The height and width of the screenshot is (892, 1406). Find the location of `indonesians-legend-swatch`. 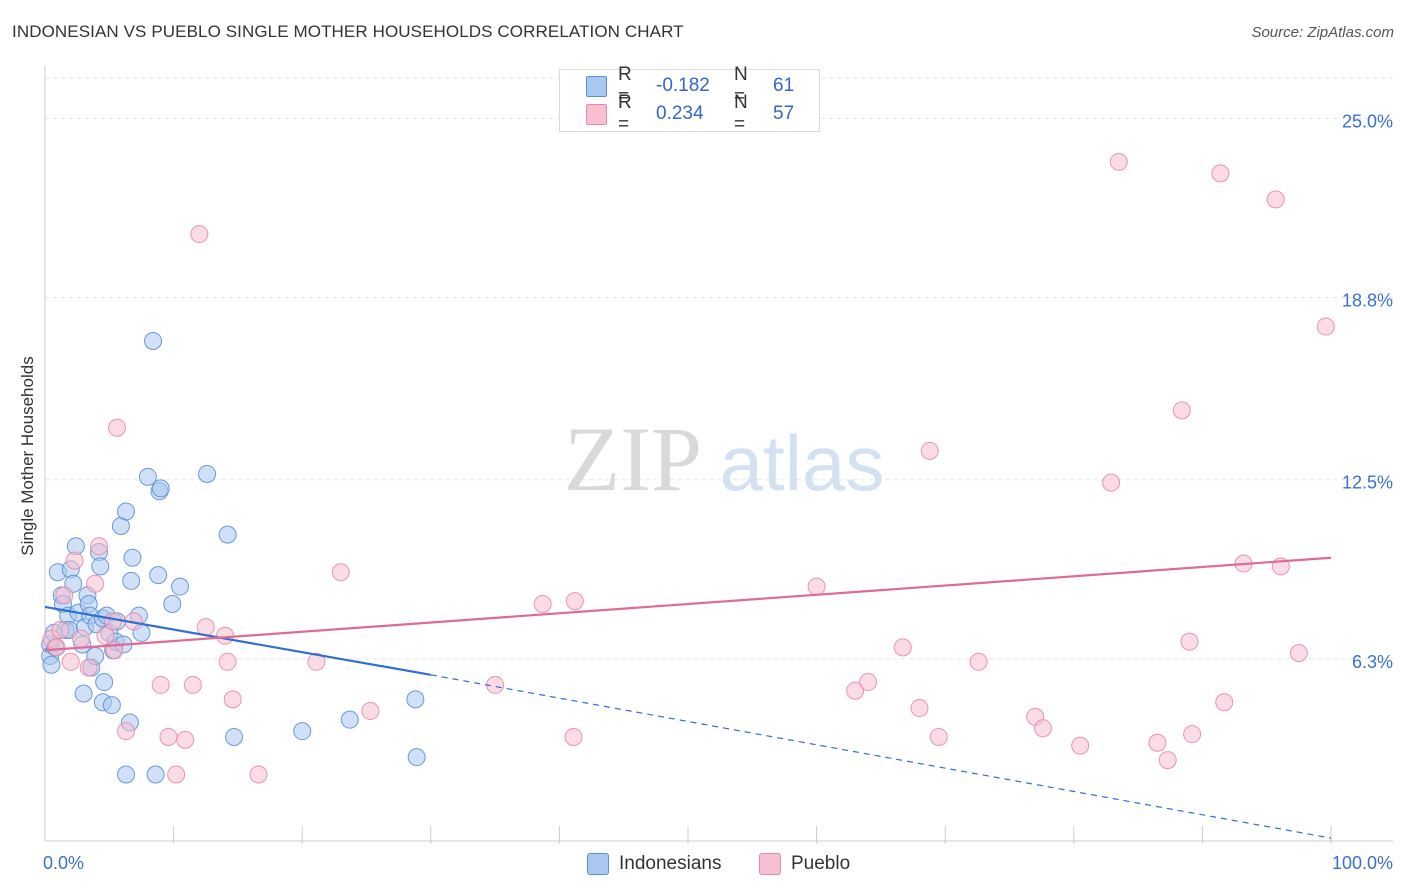

indonesians-legend-swatch is located at coordinates (598, 864).